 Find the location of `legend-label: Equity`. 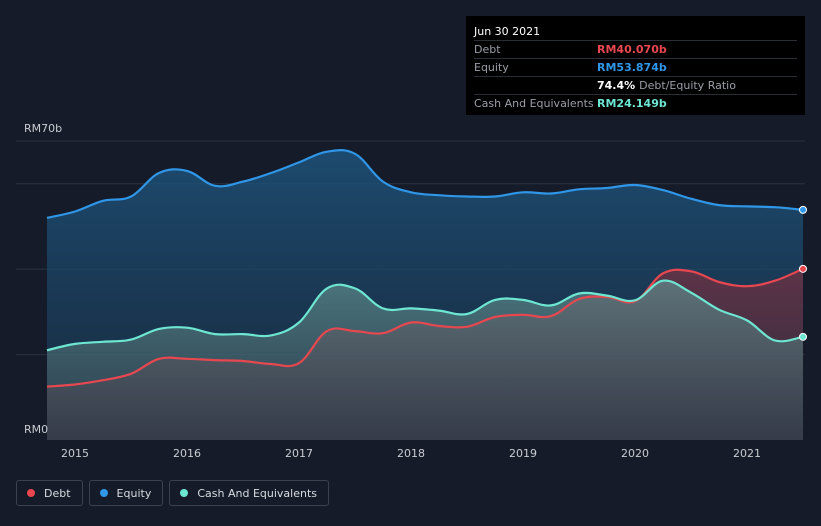

legend-label: Equity is located at coordinates (134, 493).